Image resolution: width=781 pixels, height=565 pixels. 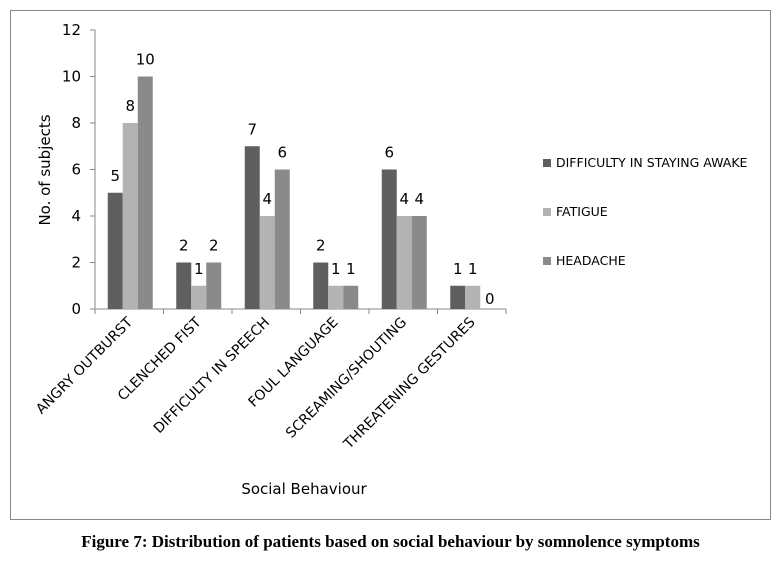 I want to click on x-tick-label: SCREAMING/SHOUTING, so click(x=346, y=378).